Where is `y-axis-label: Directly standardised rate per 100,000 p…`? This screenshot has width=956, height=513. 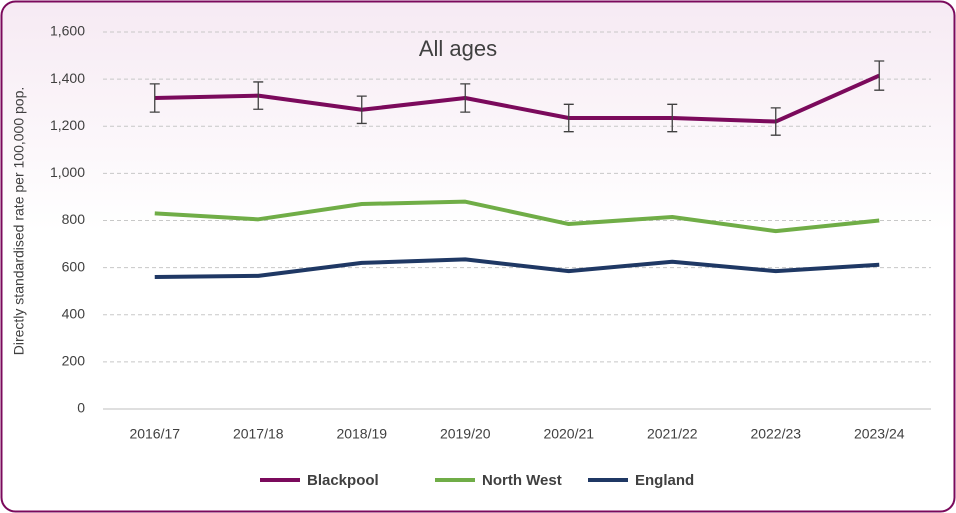 y-axis-label: Directly standardised rate per 100,000 p… is located at coordinates (19, 221).